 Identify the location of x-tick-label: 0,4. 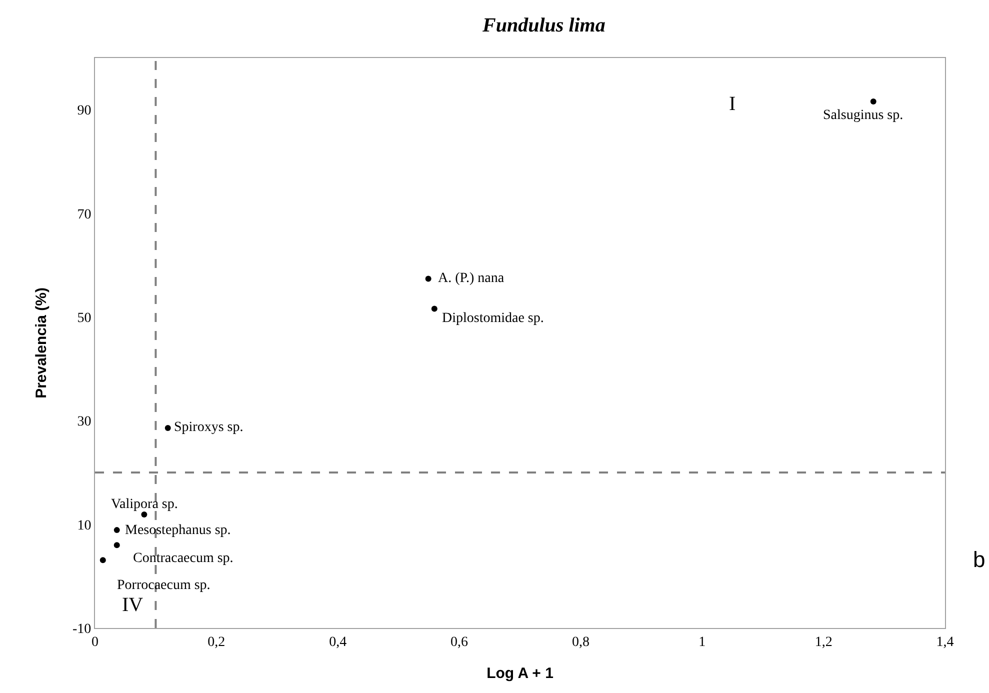
(338, 642).